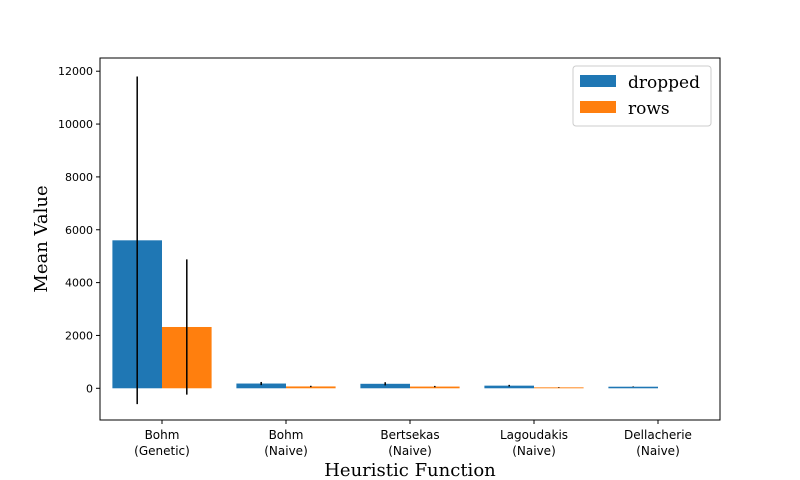 The image size is (800, 480). What do you see at coordinates (79, 283) in the screenshot?
I see `y-tick-label: 4000` at bounding box center [79, 283].